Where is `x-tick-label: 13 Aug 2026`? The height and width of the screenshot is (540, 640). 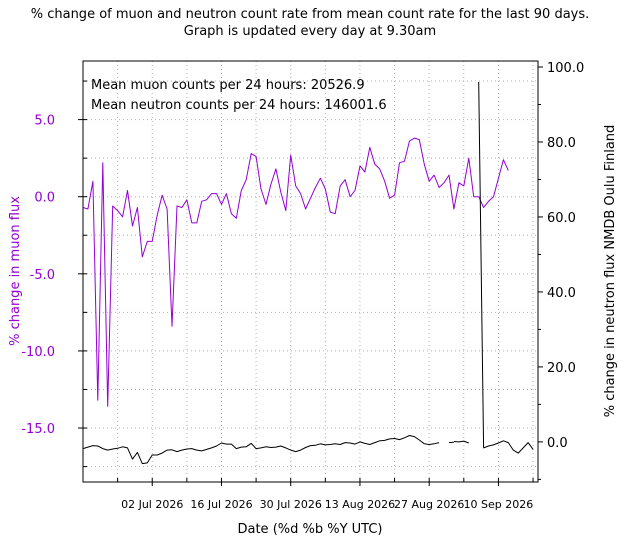
x-tick-label: 13 Aug 2026 is located at coordinates (360, 504).